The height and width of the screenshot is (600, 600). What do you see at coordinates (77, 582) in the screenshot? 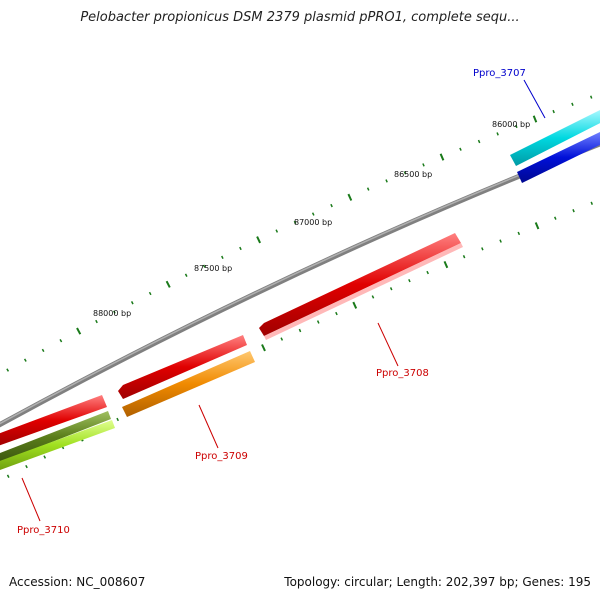
I see `accession-text: Accession: NC_008607` at bounding box center [77, 582].